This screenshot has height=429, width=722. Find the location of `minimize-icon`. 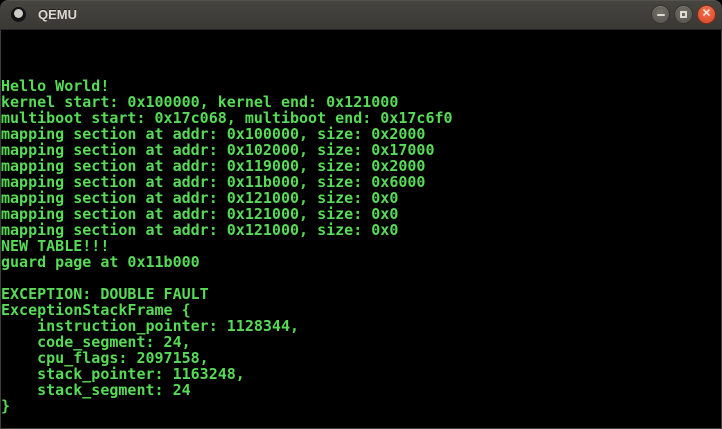

minimize-icon is located at coordinates (660, 14).